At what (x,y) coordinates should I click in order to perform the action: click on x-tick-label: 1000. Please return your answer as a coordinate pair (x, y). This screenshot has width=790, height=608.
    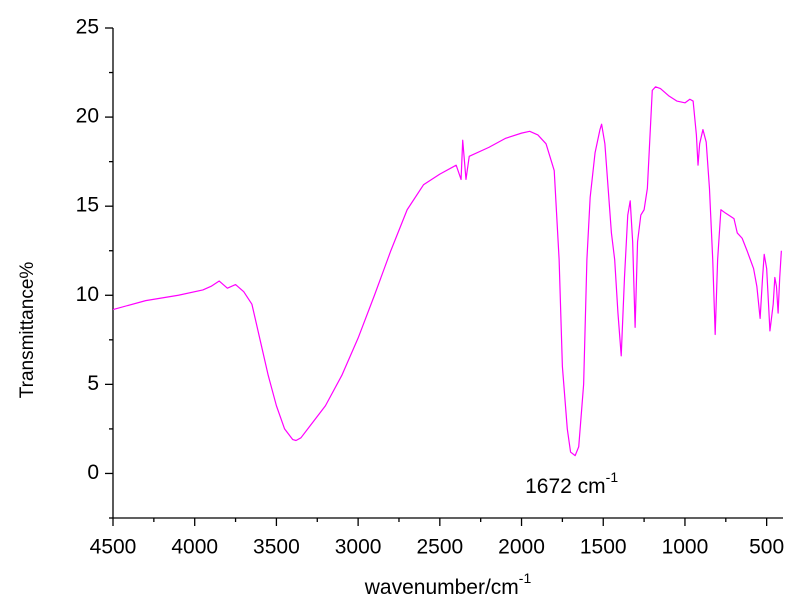
    Looking at the image, I should click on (685, 547).